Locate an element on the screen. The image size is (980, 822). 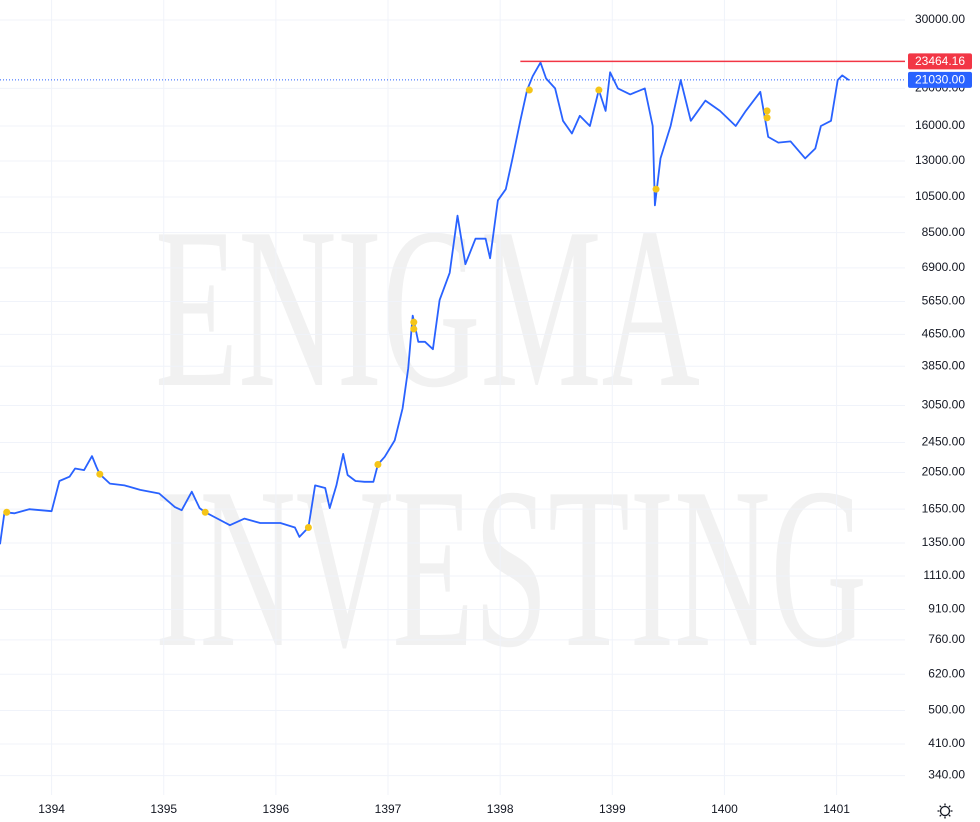
y-tick-label: 8500.00 is located at coordinates (944, 232).